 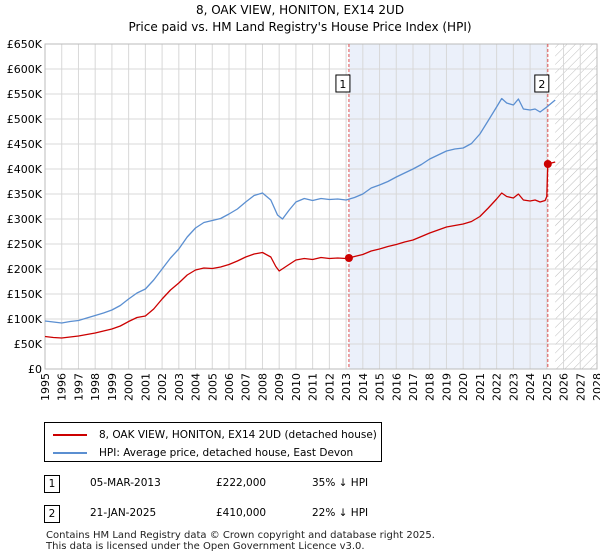 I want to click on x-tick-label-1997: 1997, so click(x=78, y=387).